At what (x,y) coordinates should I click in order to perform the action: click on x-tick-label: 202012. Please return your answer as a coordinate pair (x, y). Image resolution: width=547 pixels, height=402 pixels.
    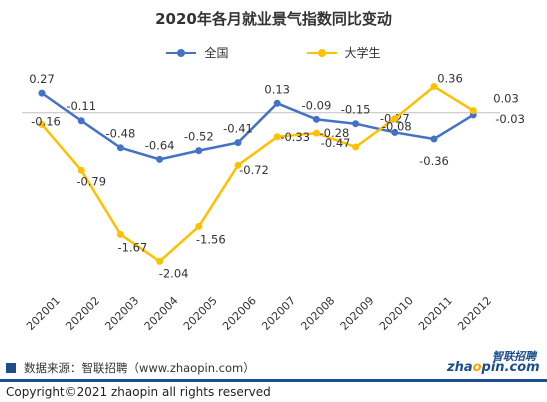
    Looking at the image, I should click on (474, 313).